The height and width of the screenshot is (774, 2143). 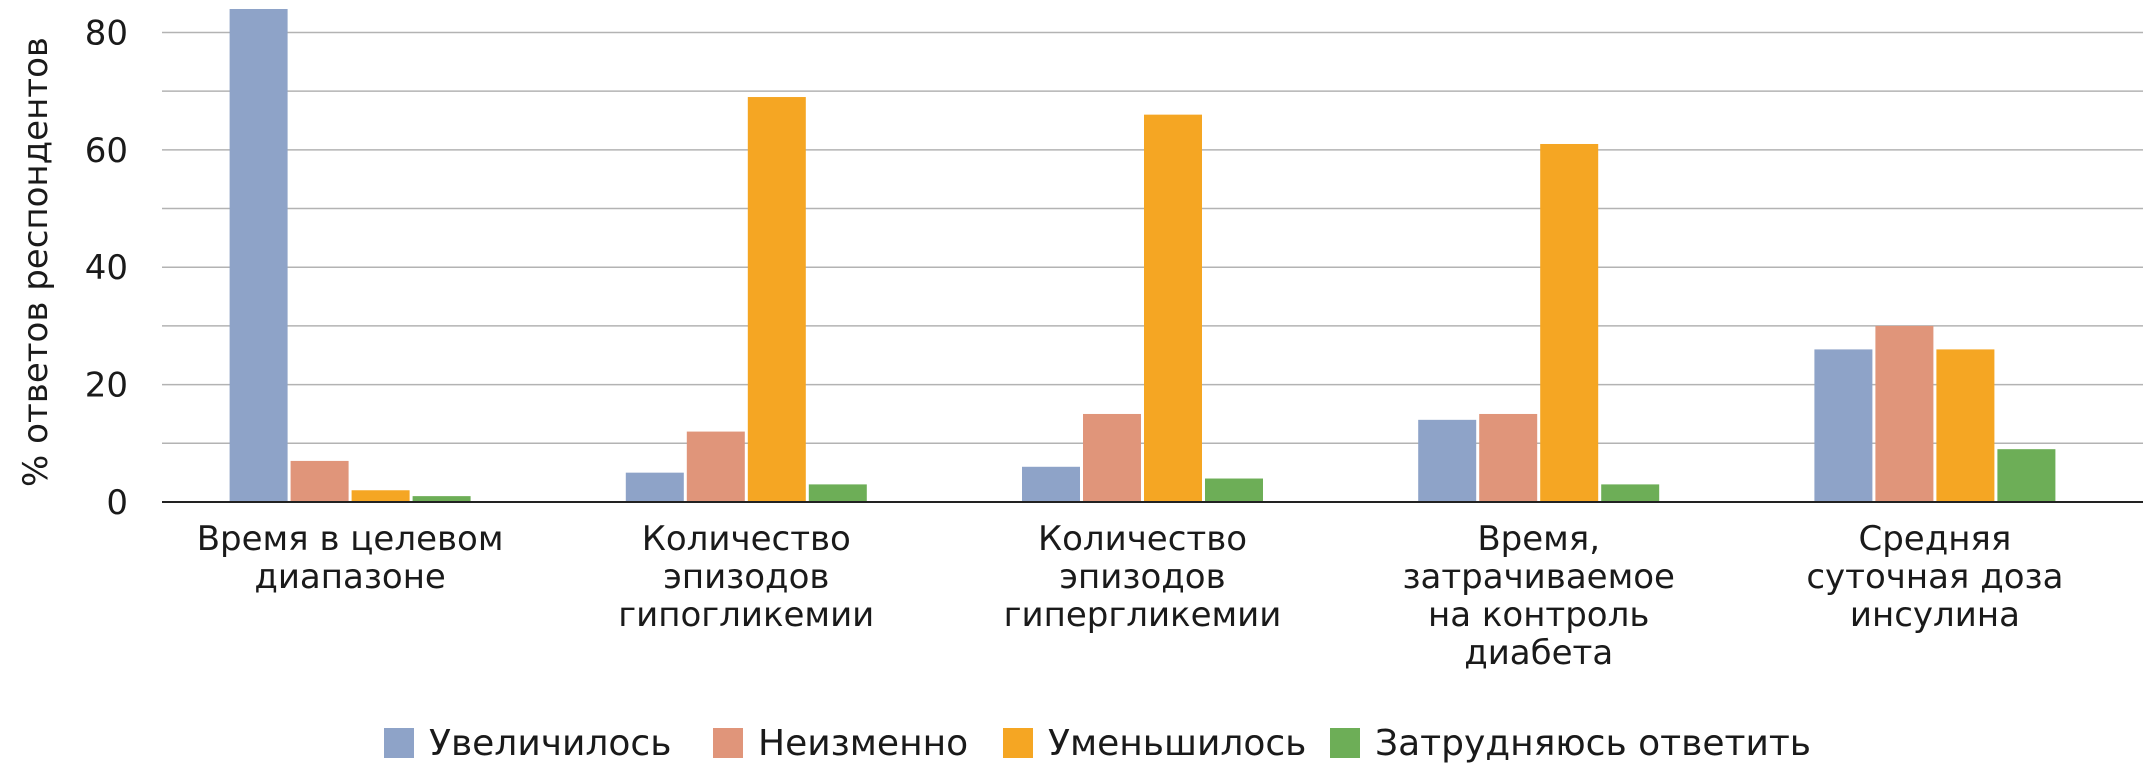 I want to click on y-axis-ticks: 0 20 40 60 80, so click(x=106, y=268).